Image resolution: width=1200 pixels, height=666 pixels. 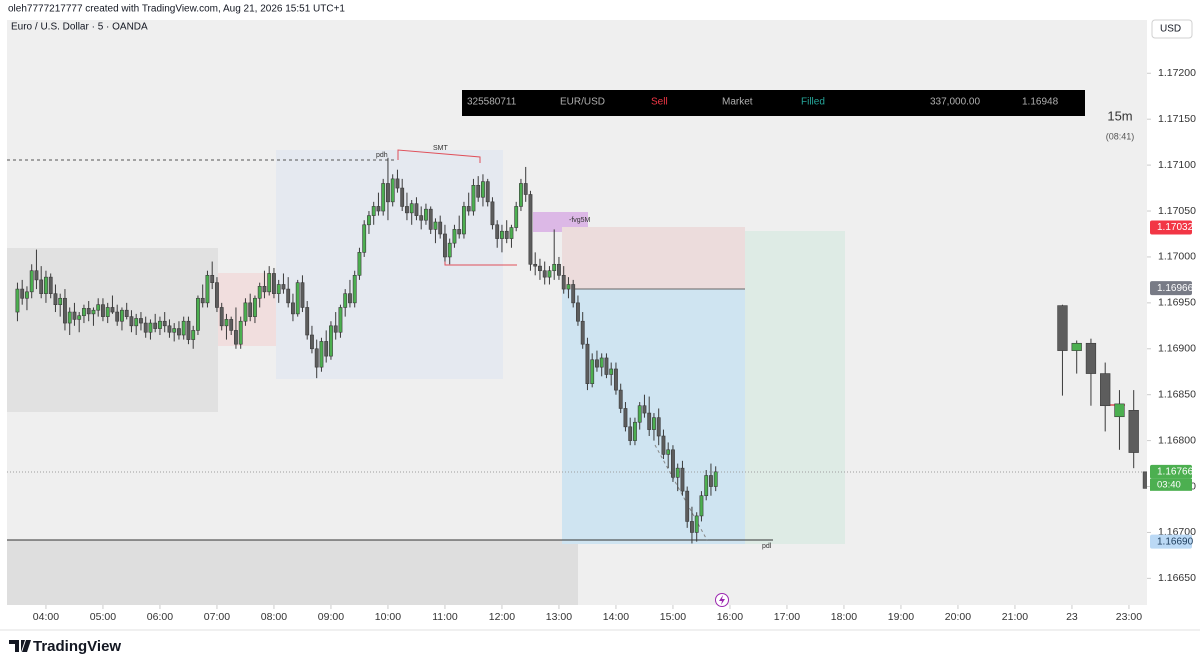 What do you see at coordinates (492, 102) in the screenshot?
I see `order-id: 325580711` at bounding box center [492, 102].